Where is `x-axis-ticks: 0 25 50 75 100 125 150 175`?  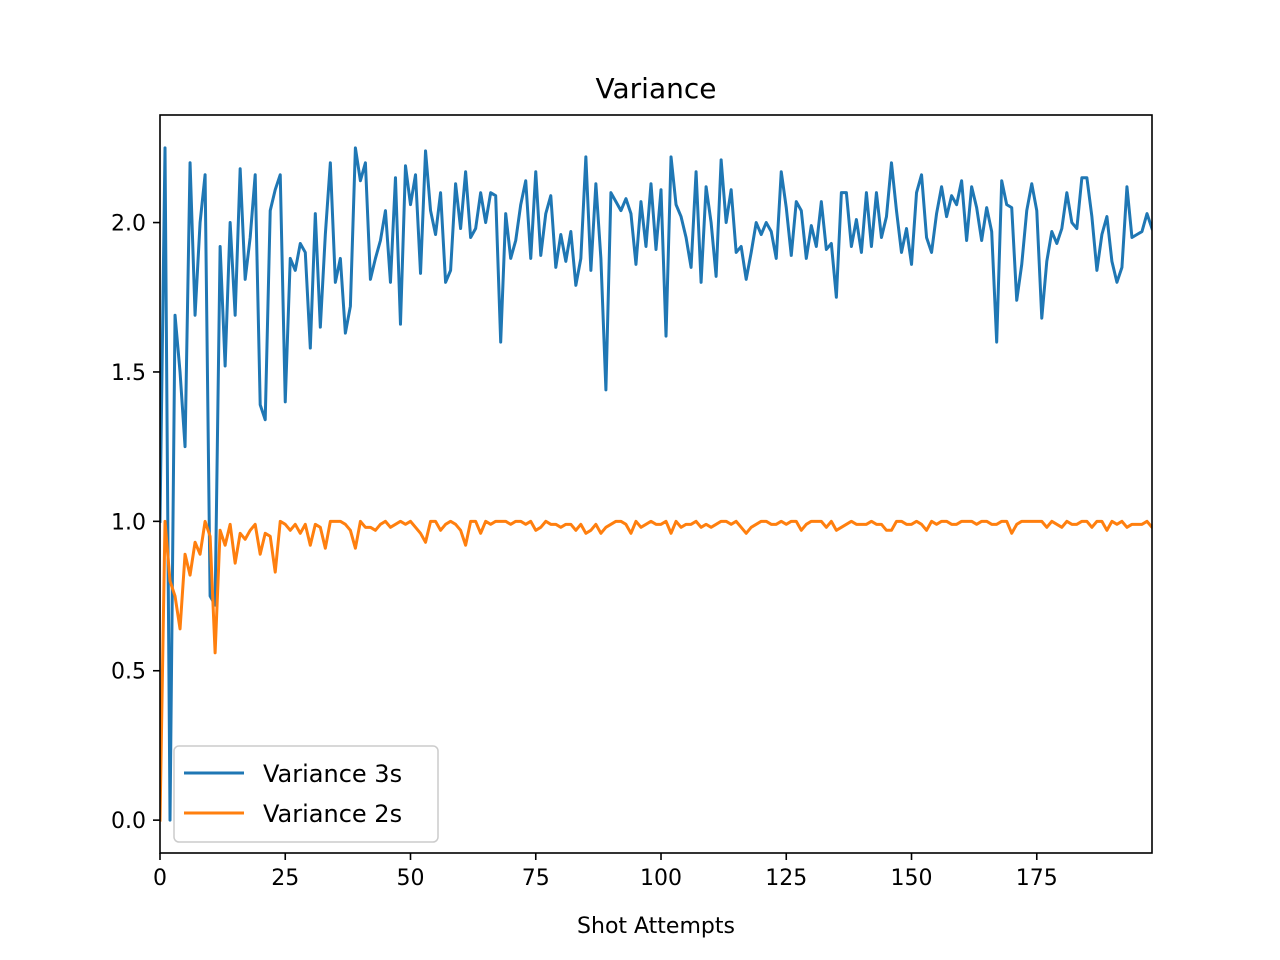 x-axis-ticks: 0 25 50 75 100 125 150 175 is located at coordinates (605, 872).